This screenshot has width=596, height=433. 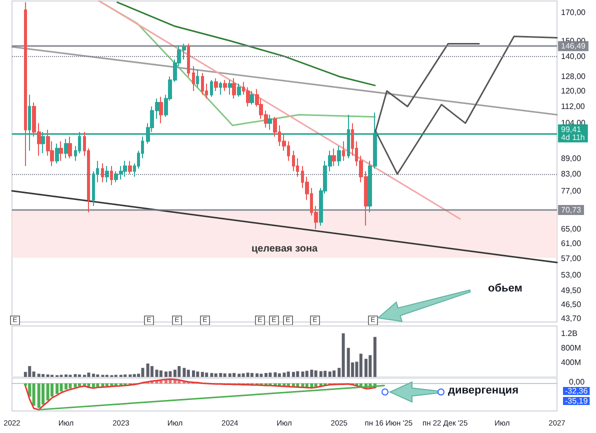 I want to click on ref-line-label: 99,41 4d 11h, so click(x=573, y=133).